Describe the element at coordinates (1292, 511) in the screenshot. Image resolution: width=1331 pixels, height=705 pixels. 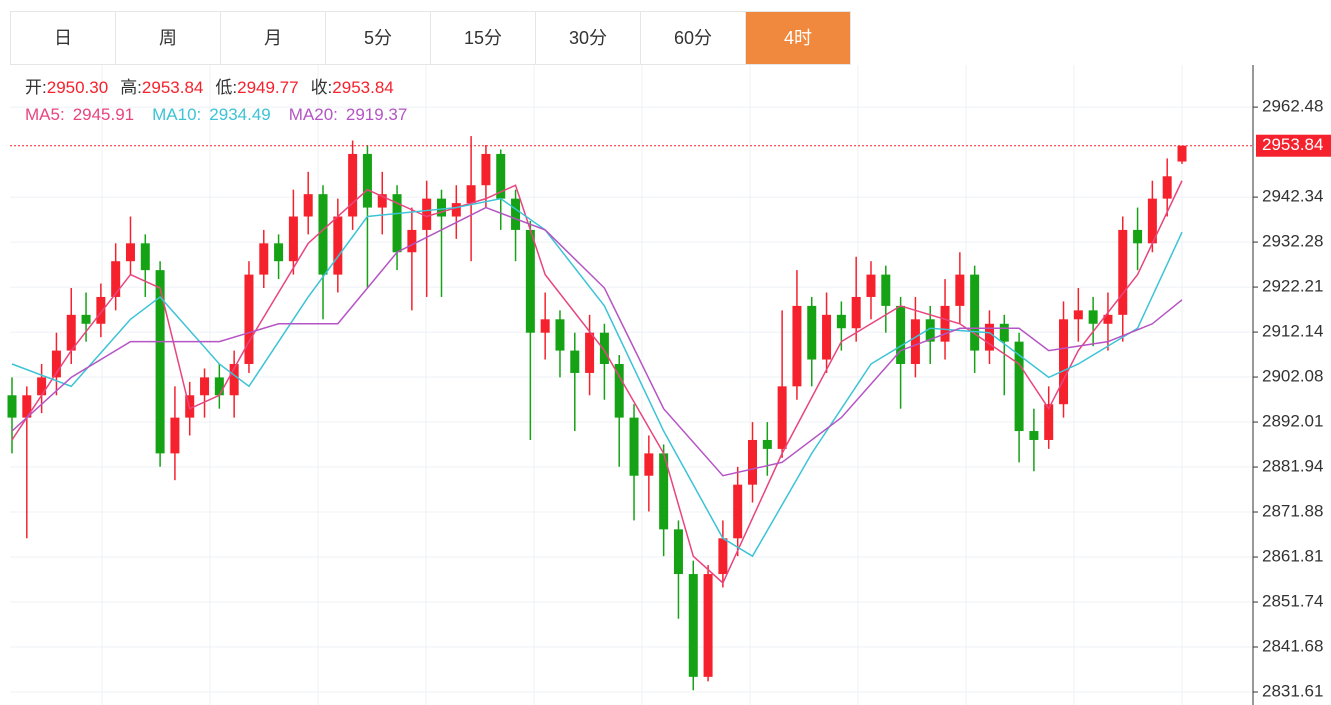
I see `y-tick-label: 2871.88` at that location.